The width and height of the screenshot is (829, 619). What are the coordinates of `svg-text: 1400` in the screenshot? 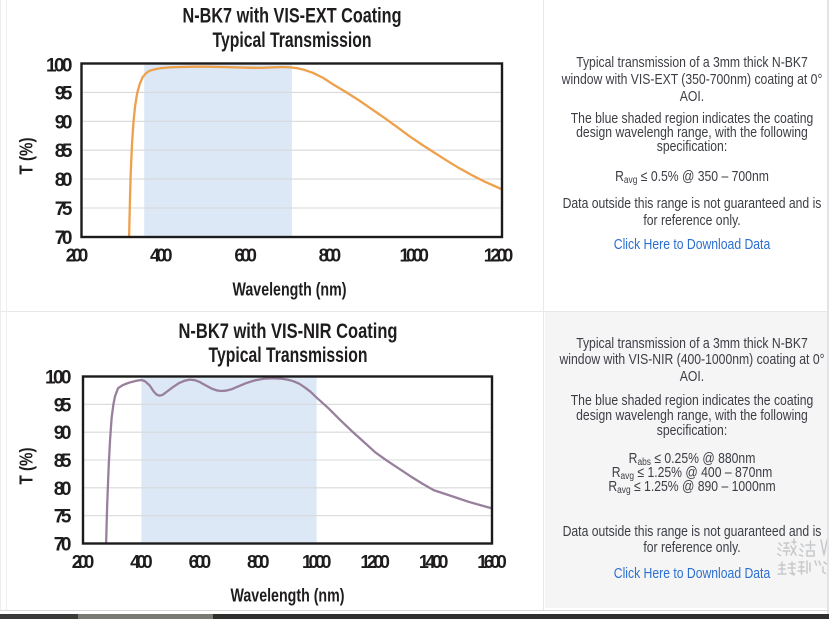 It's located at (434, 562).